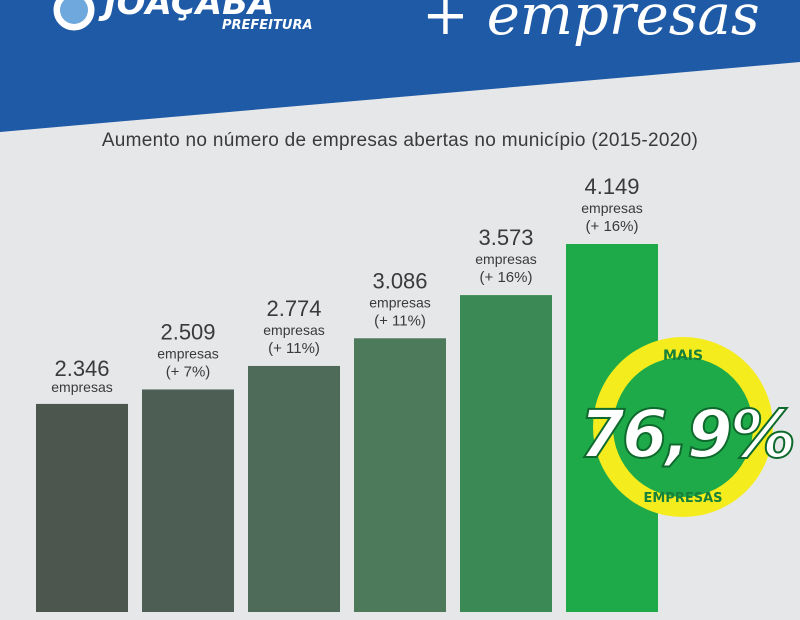 The height and width of the screenshot is (620, 800). What do you see at coordinates (399, 302) in the screenshot?
I see `unit-label-2018: empresas` at bounding box center [399, 302].